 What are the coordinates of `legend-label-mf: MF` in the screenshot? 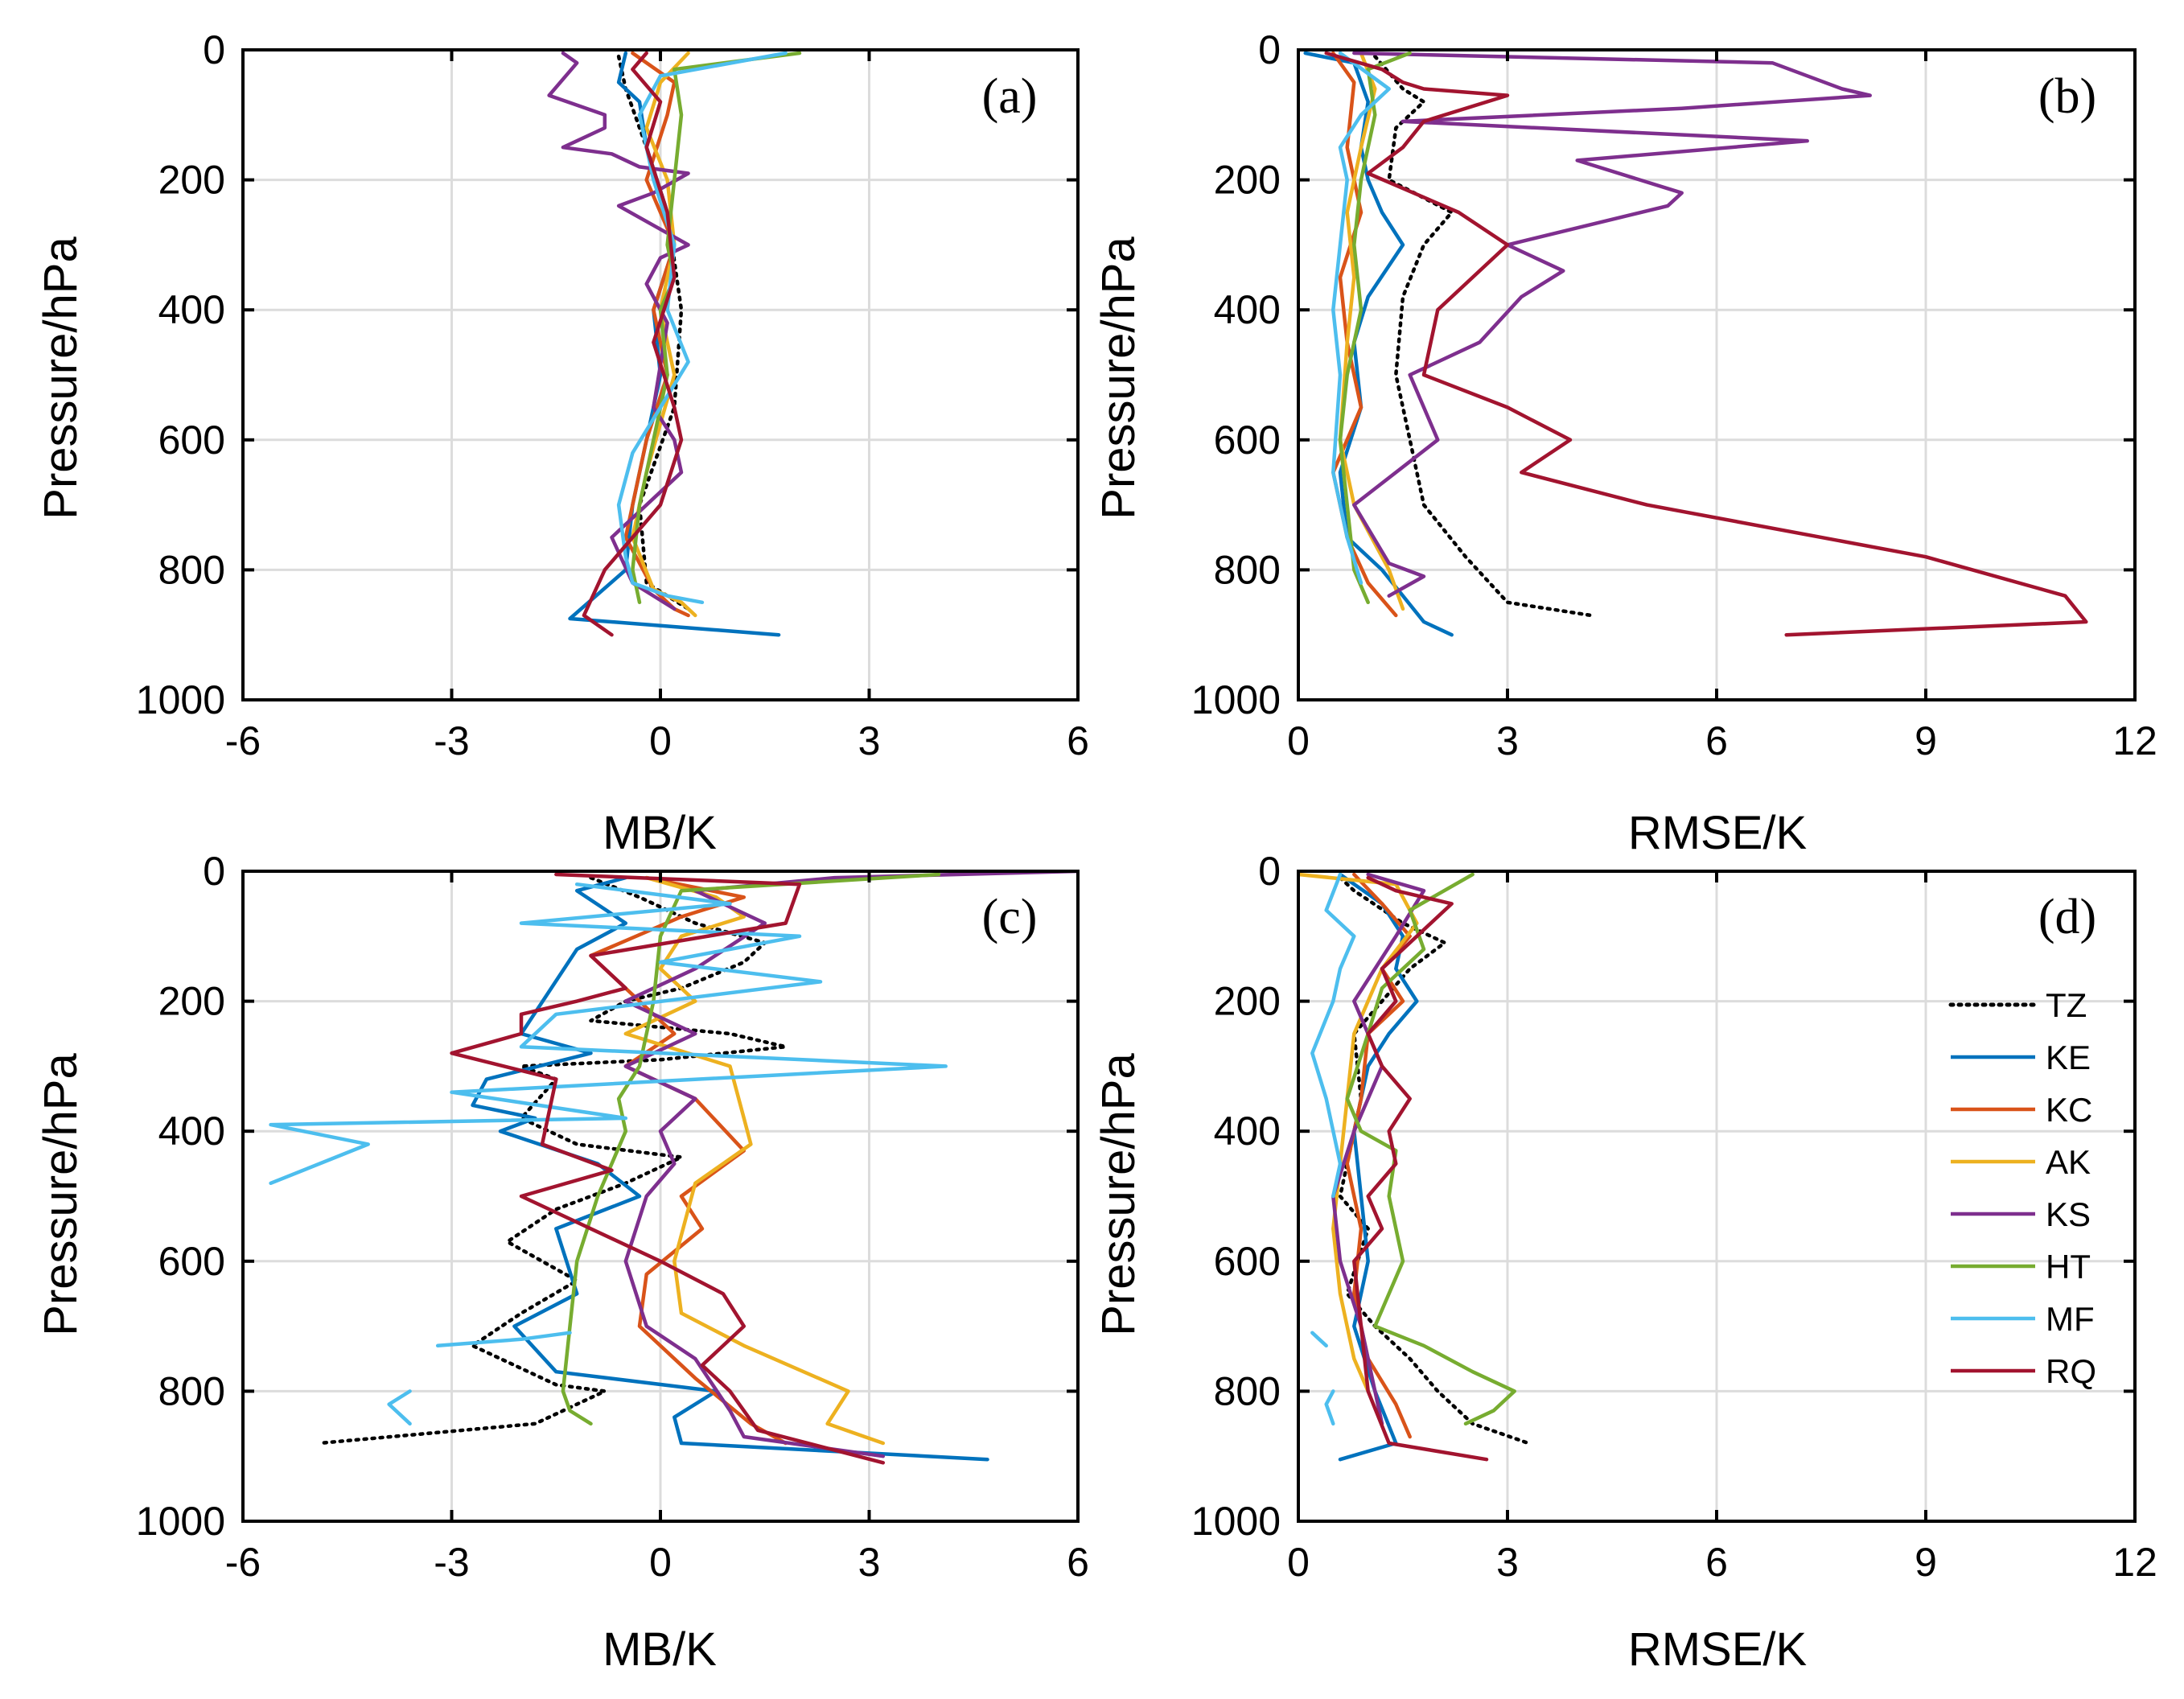 It's located at (2070, 1319).